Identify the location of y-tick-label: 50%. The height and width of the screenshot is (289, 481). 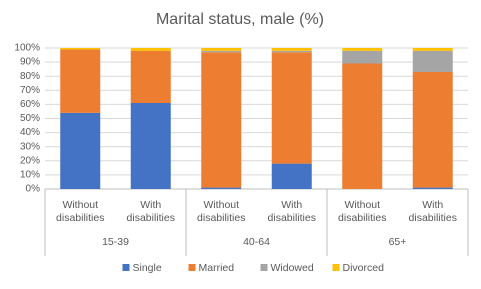
(30, 118).